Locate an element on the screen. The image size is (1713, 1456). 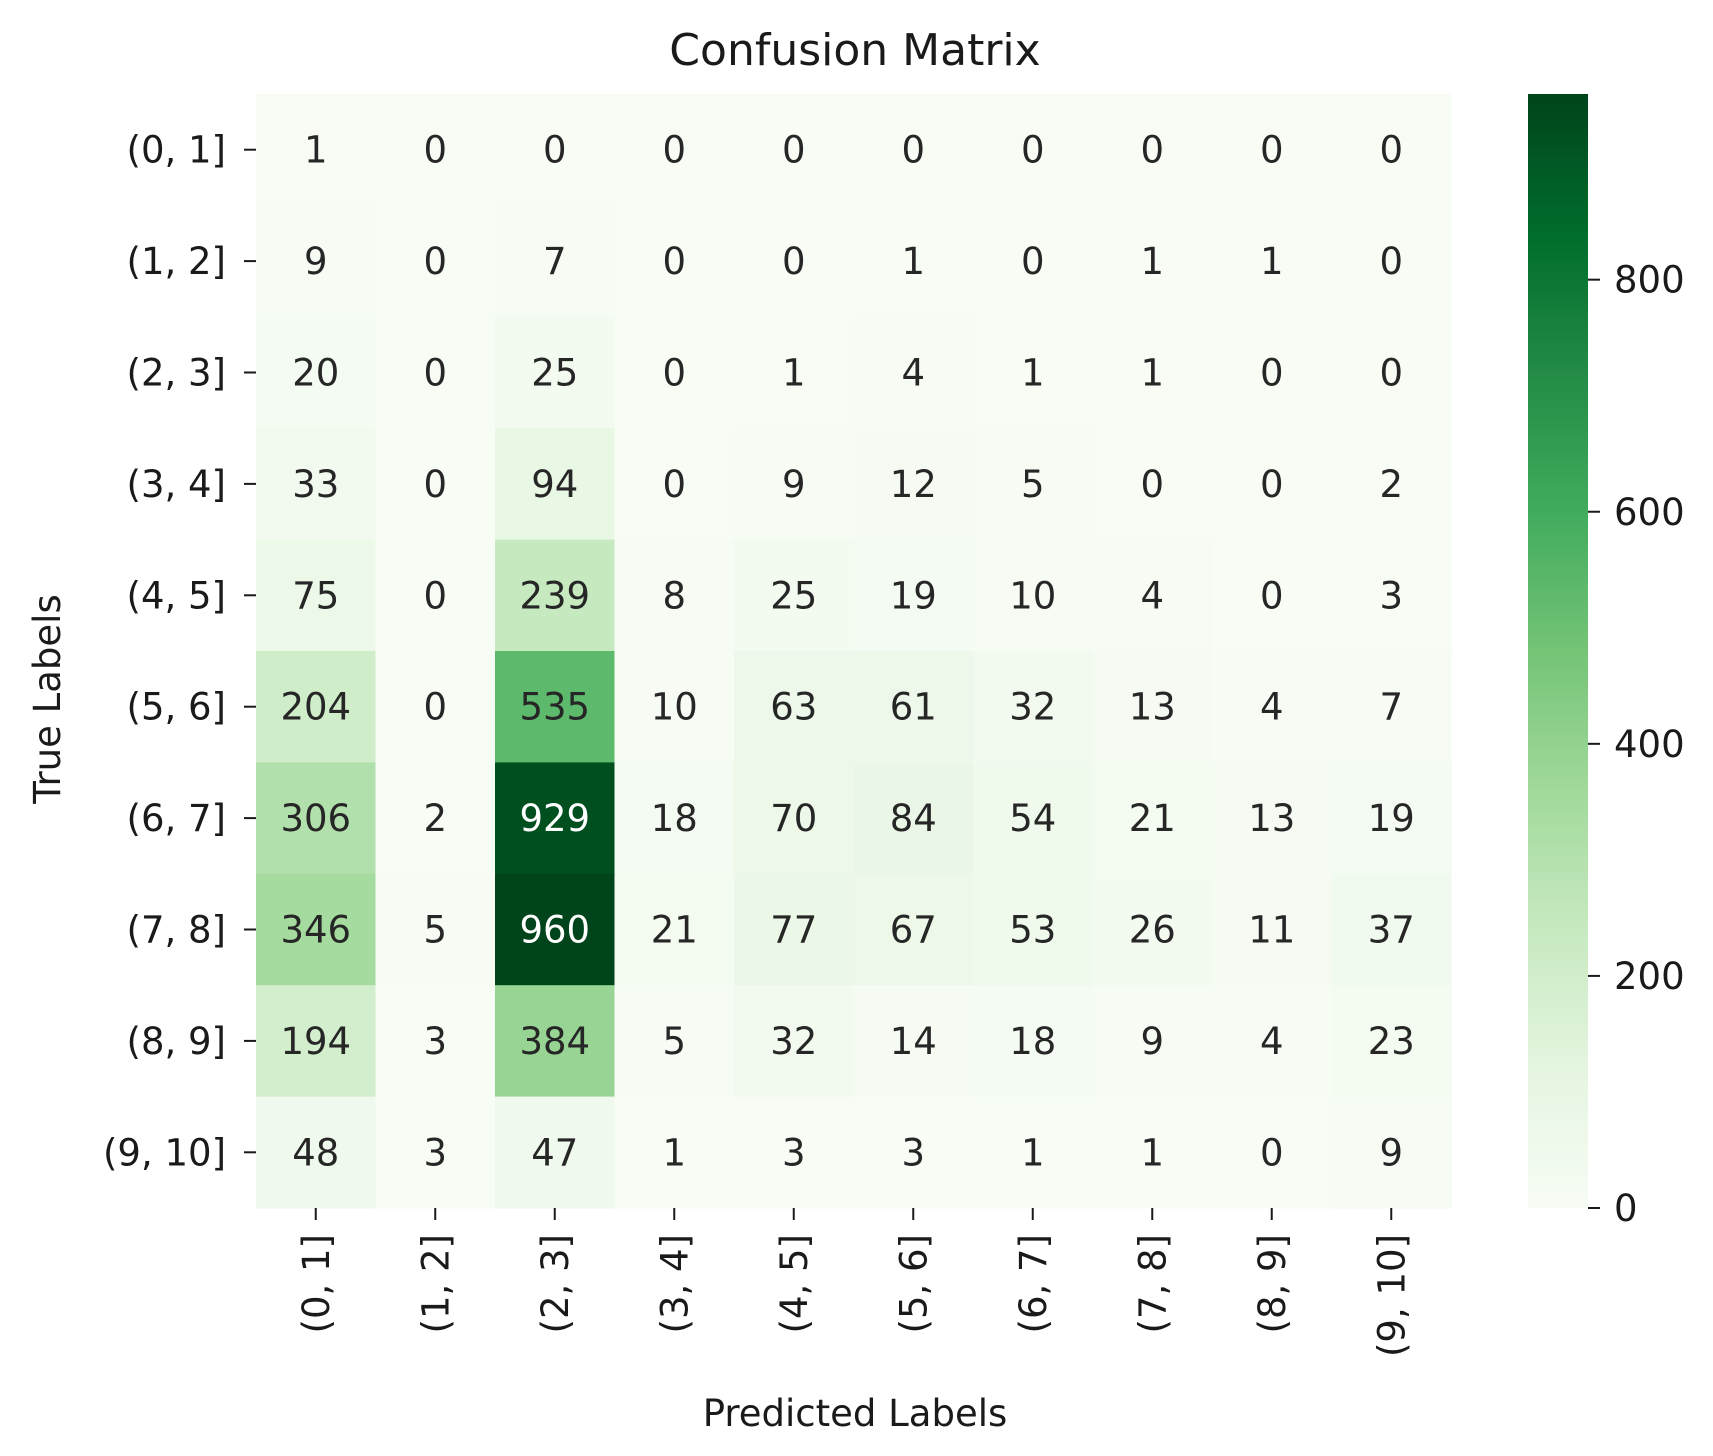
colorbar-tick-label: 0 is located at coordinates (1626, 1208).